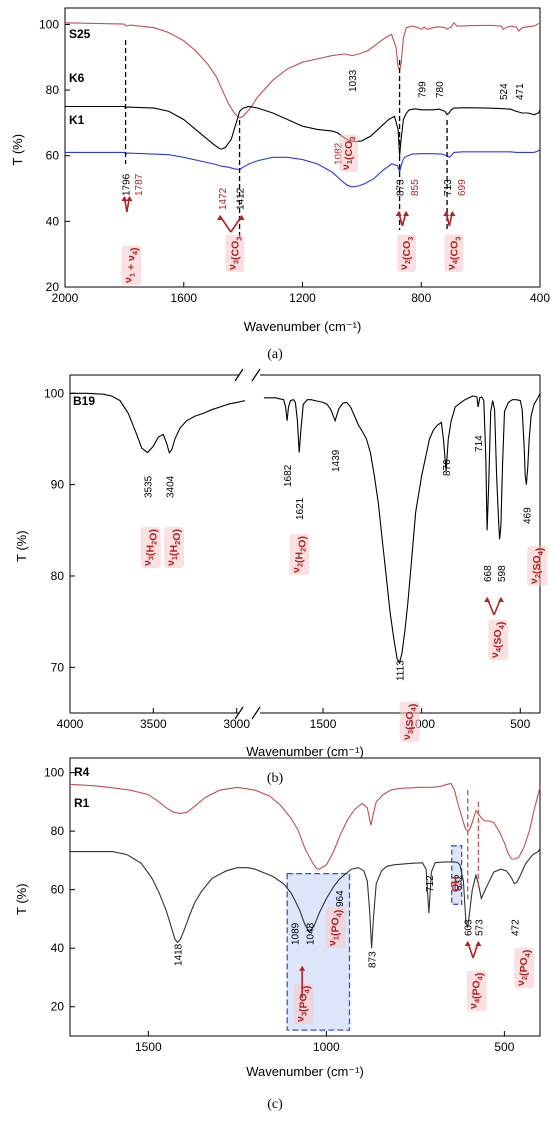  I want to click on assignment-c-4-highlight, so click(524, 967).